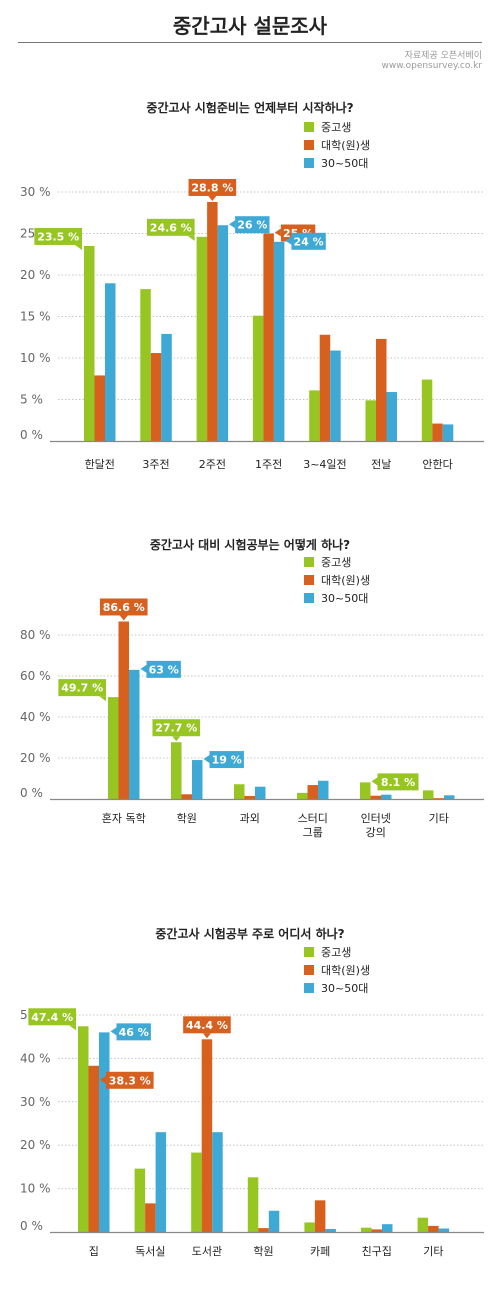  Describe the element at coordinates (324, 464) in the screenshot. I see `category-label: 3~4일전` at that location.